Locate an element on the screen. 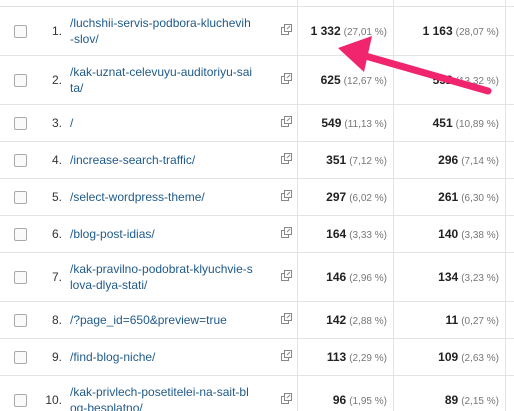 Image resolution: width=514 pixels, height=411 pixels. unique-percent: (6,30 %) is located at coordinates (480, 198).